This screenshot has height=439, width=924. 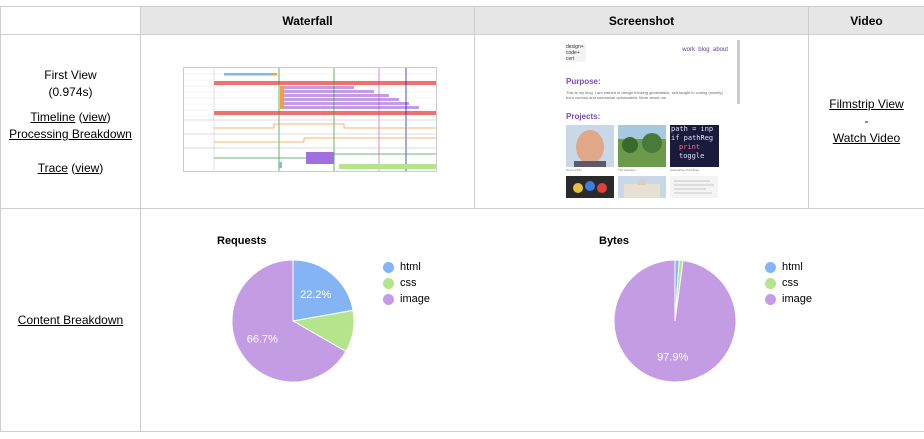 I want to click on bytes-pie-chart: Bytes 97.9% html css image, so click(x=729, y=315).